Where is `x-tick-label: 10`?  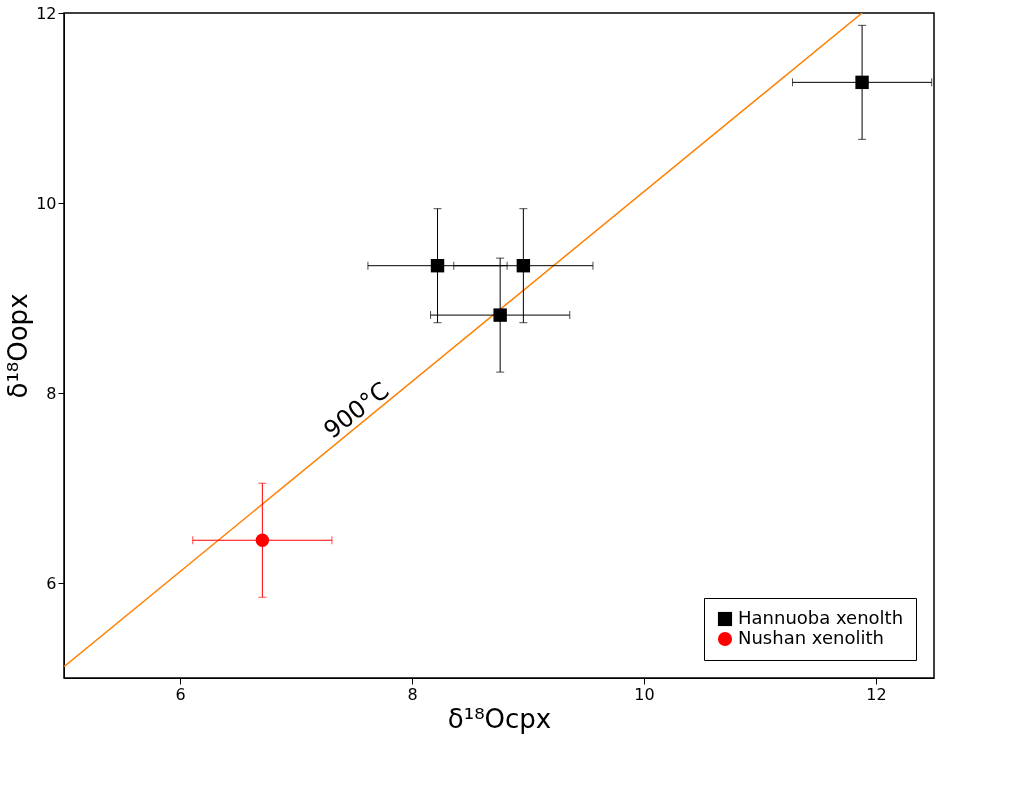
x-tick-label: 10 is located at coordinates (644, 694).